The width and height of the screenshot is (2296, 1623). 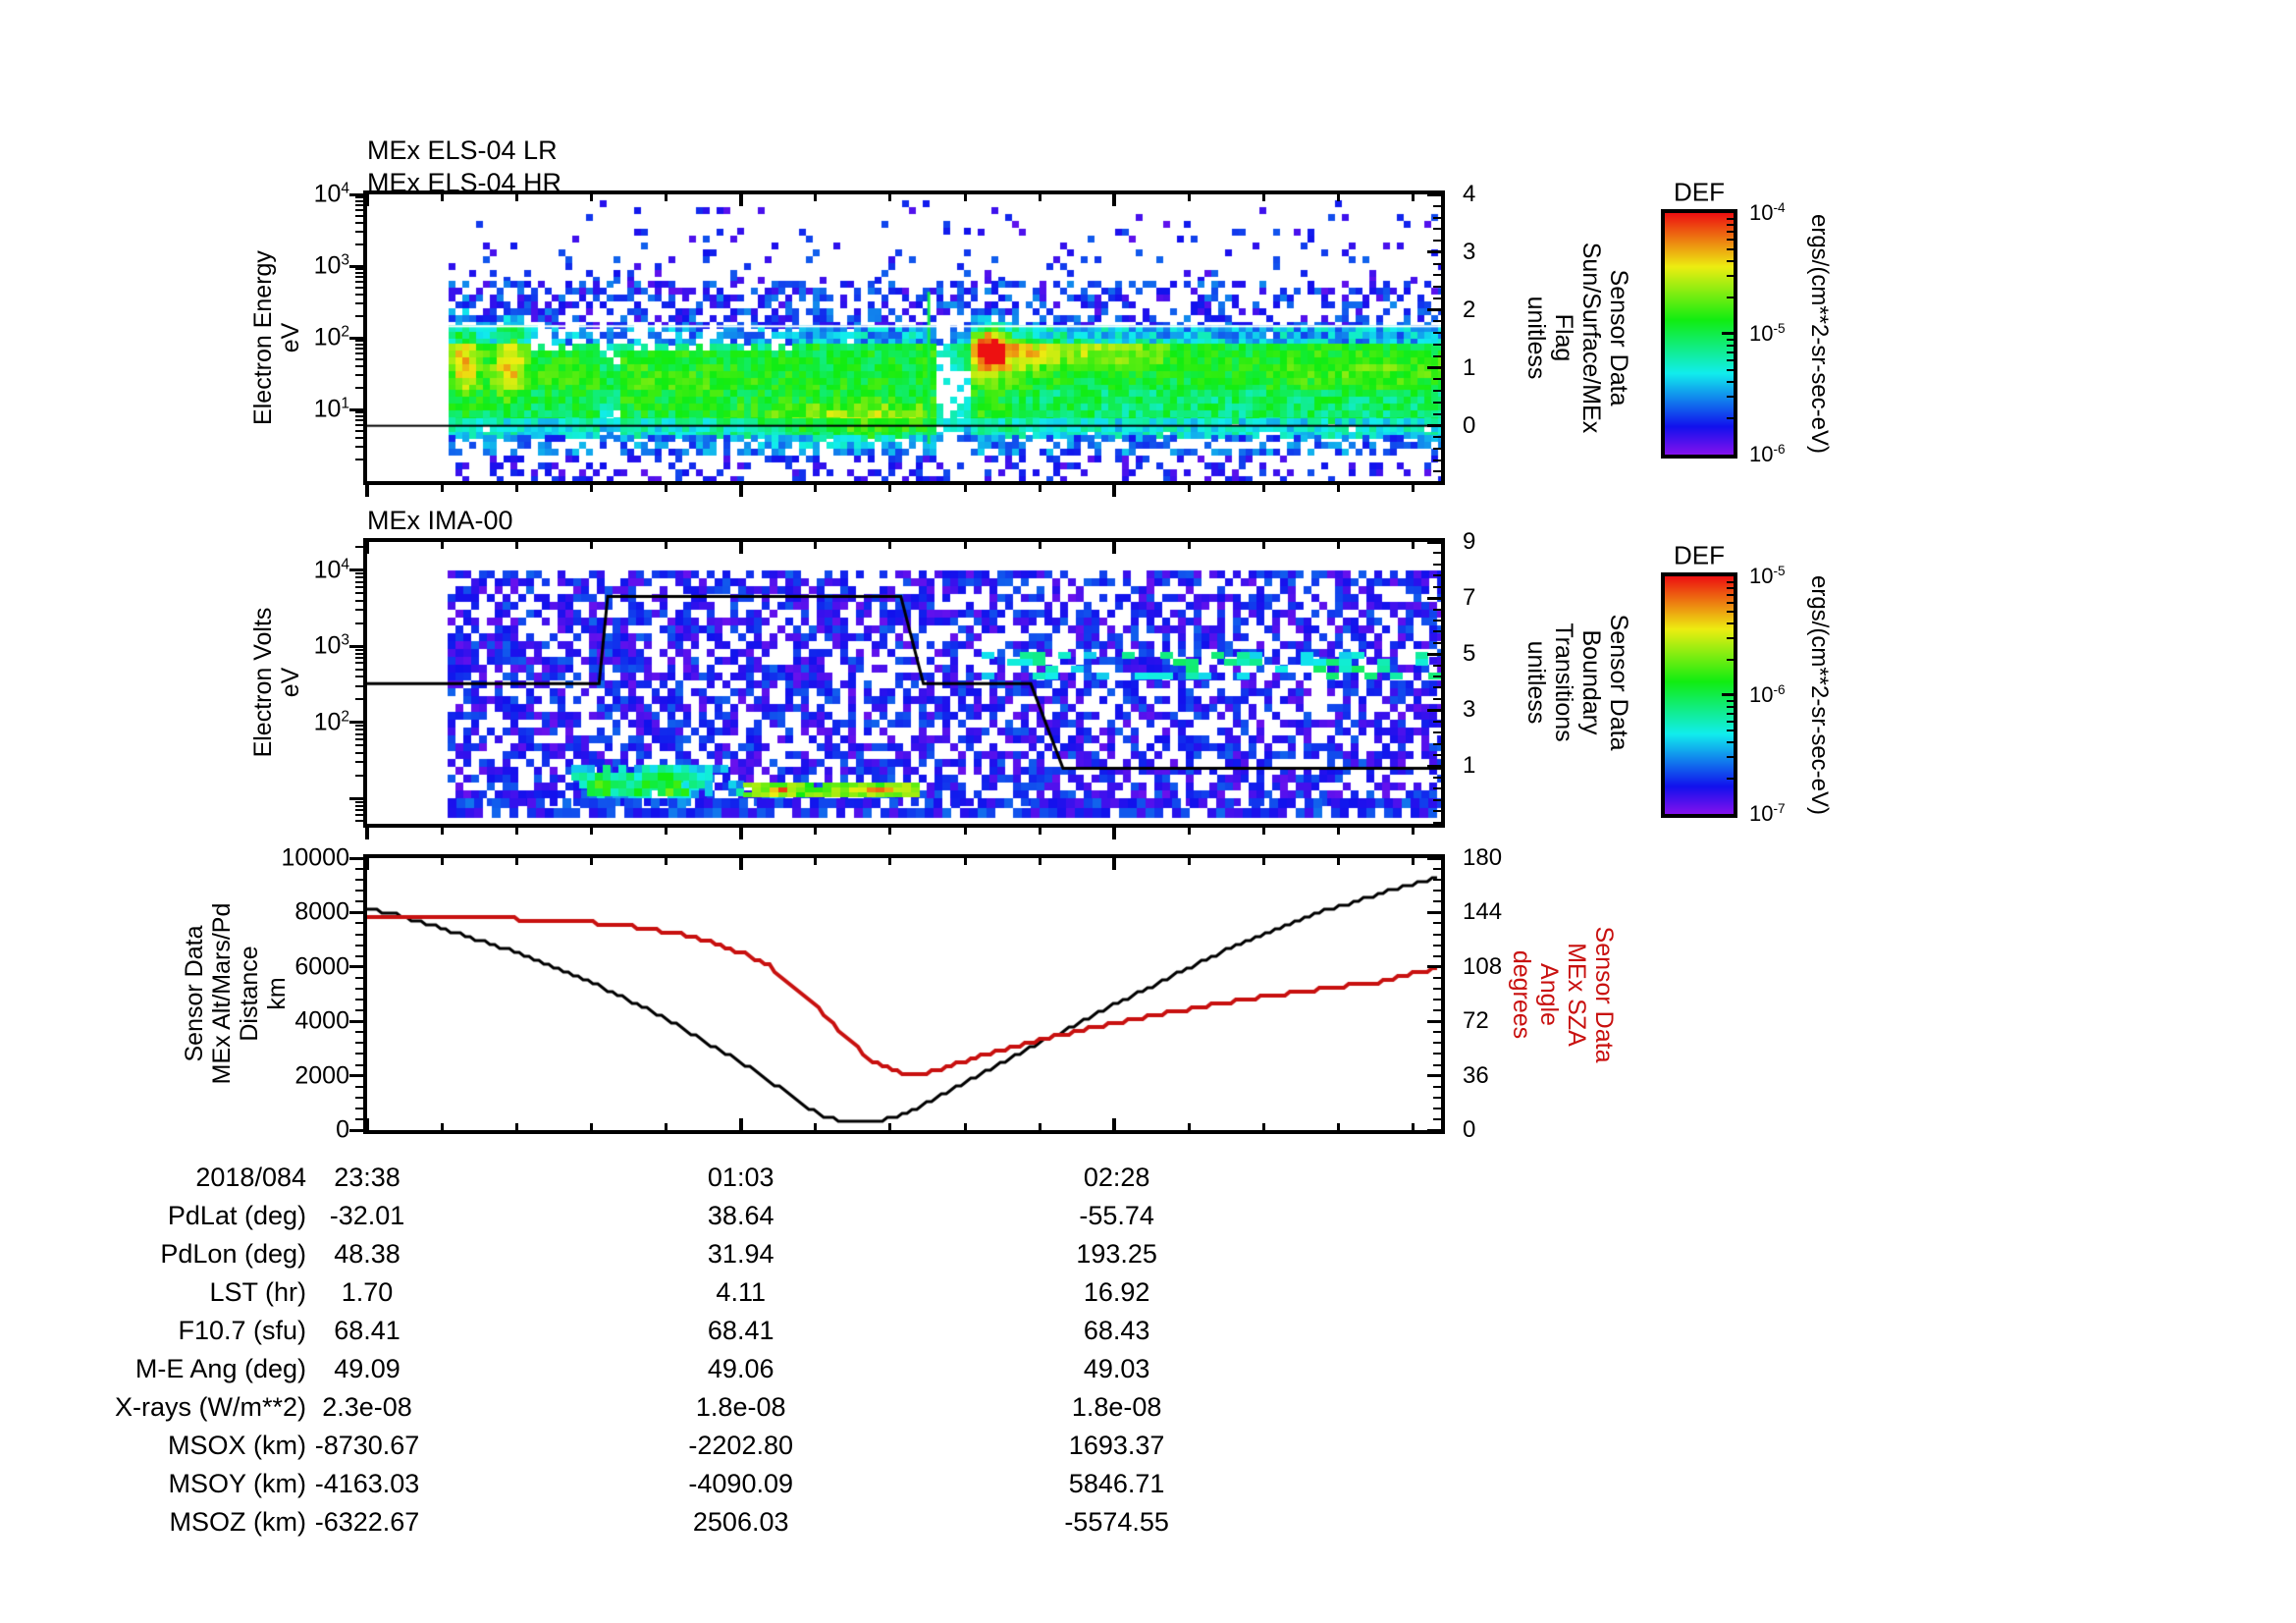 I want to click on ima-colorbar-unit-label: ergs/(cm**2-sr-sec-eV), so click(x=1820, y=695).